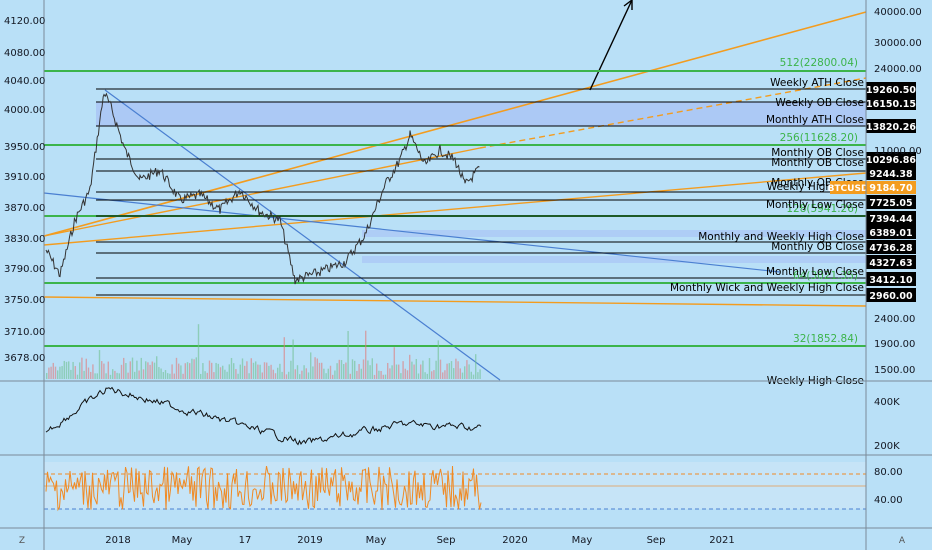 The image size is (932, 550). What do you see at coordinates (721, 540) in the screenshot?
I see `x-axis-tick: 2021` at bounding box center [721, 540].